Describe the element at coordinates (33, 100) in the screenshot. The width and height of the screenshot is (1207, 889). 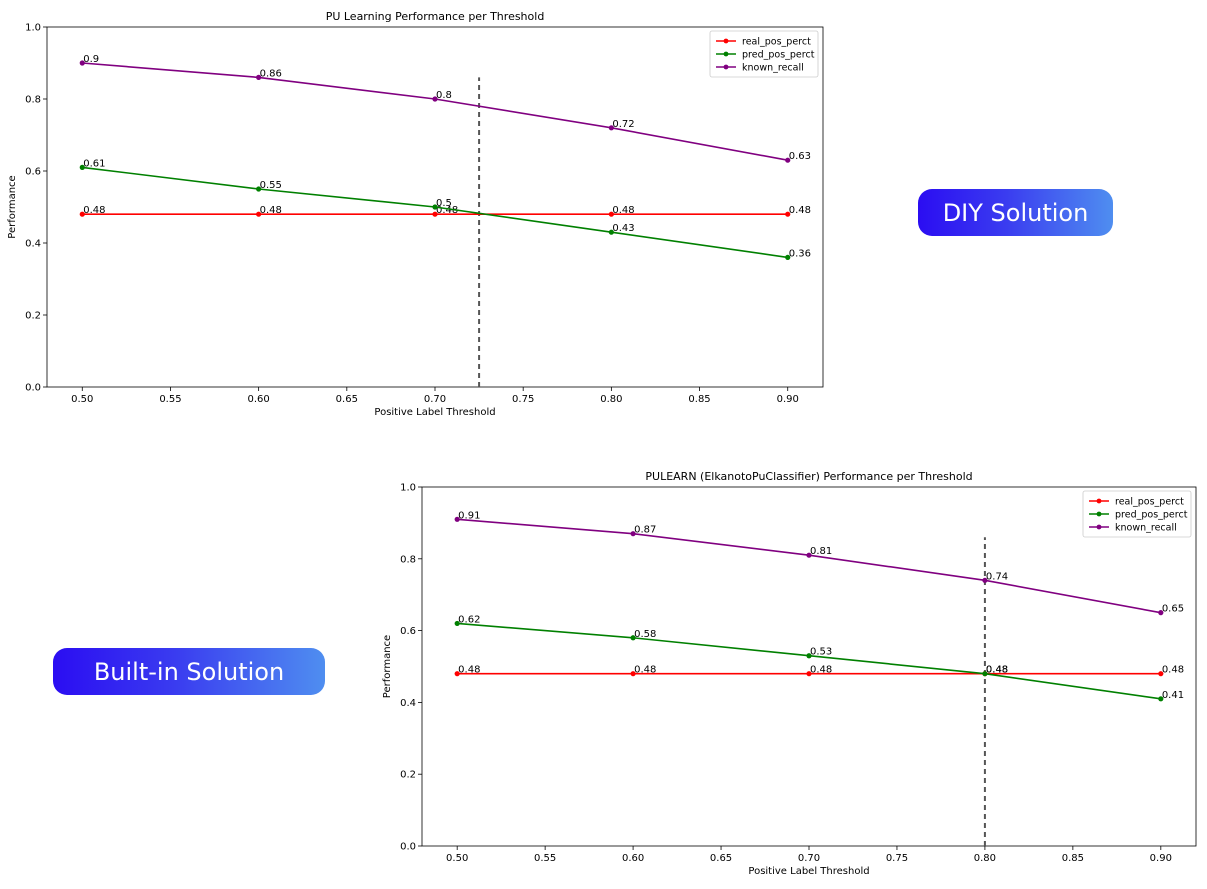
I see `chart1-y-tick-label: 0.8` at that location.